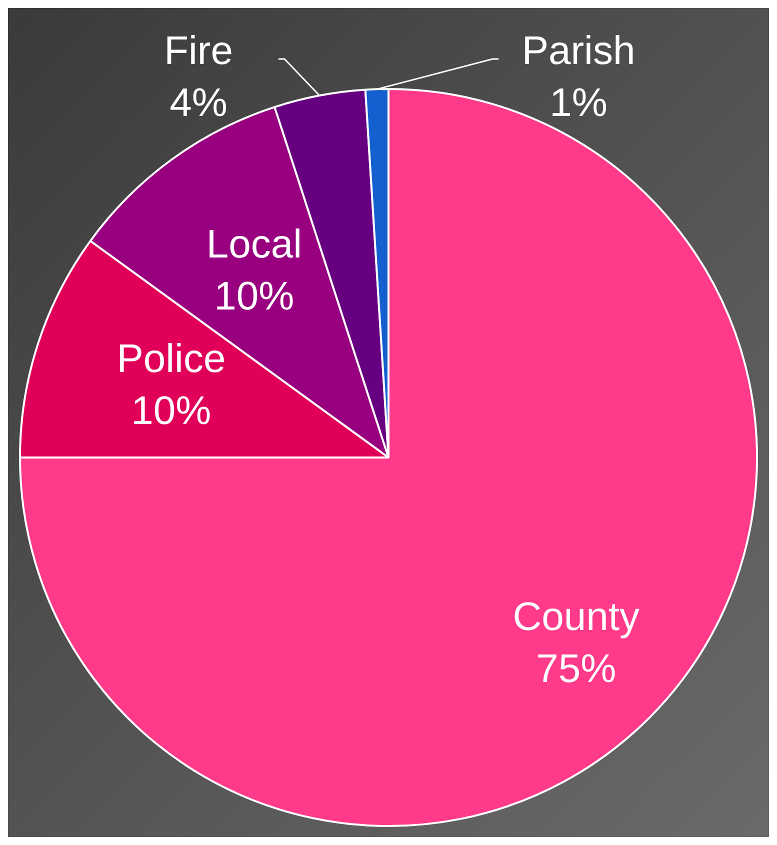 This screenshot has width=777, height=845. I want to click on slice-label: Local, so click(254, 244).